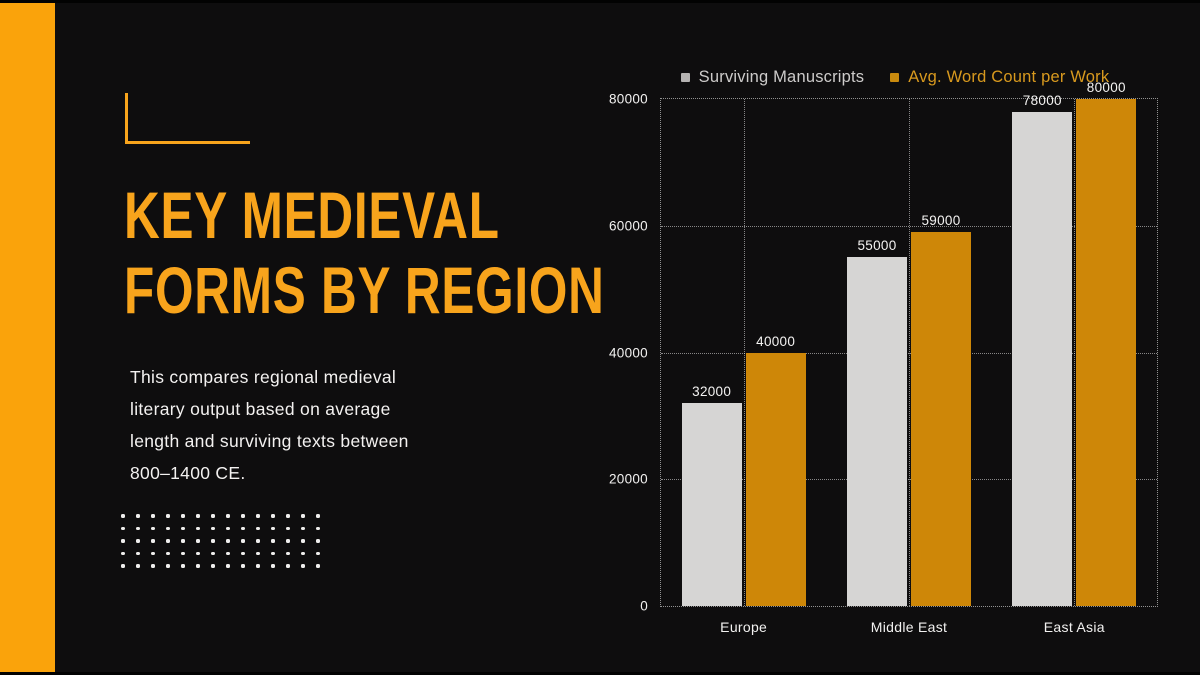 This screenshot has width=1200, height=675. What do you see at coordinates (263, 377) in the screenshot?
I see `description-line-1: This compares regional medieval` at bounding box center [263, 377].